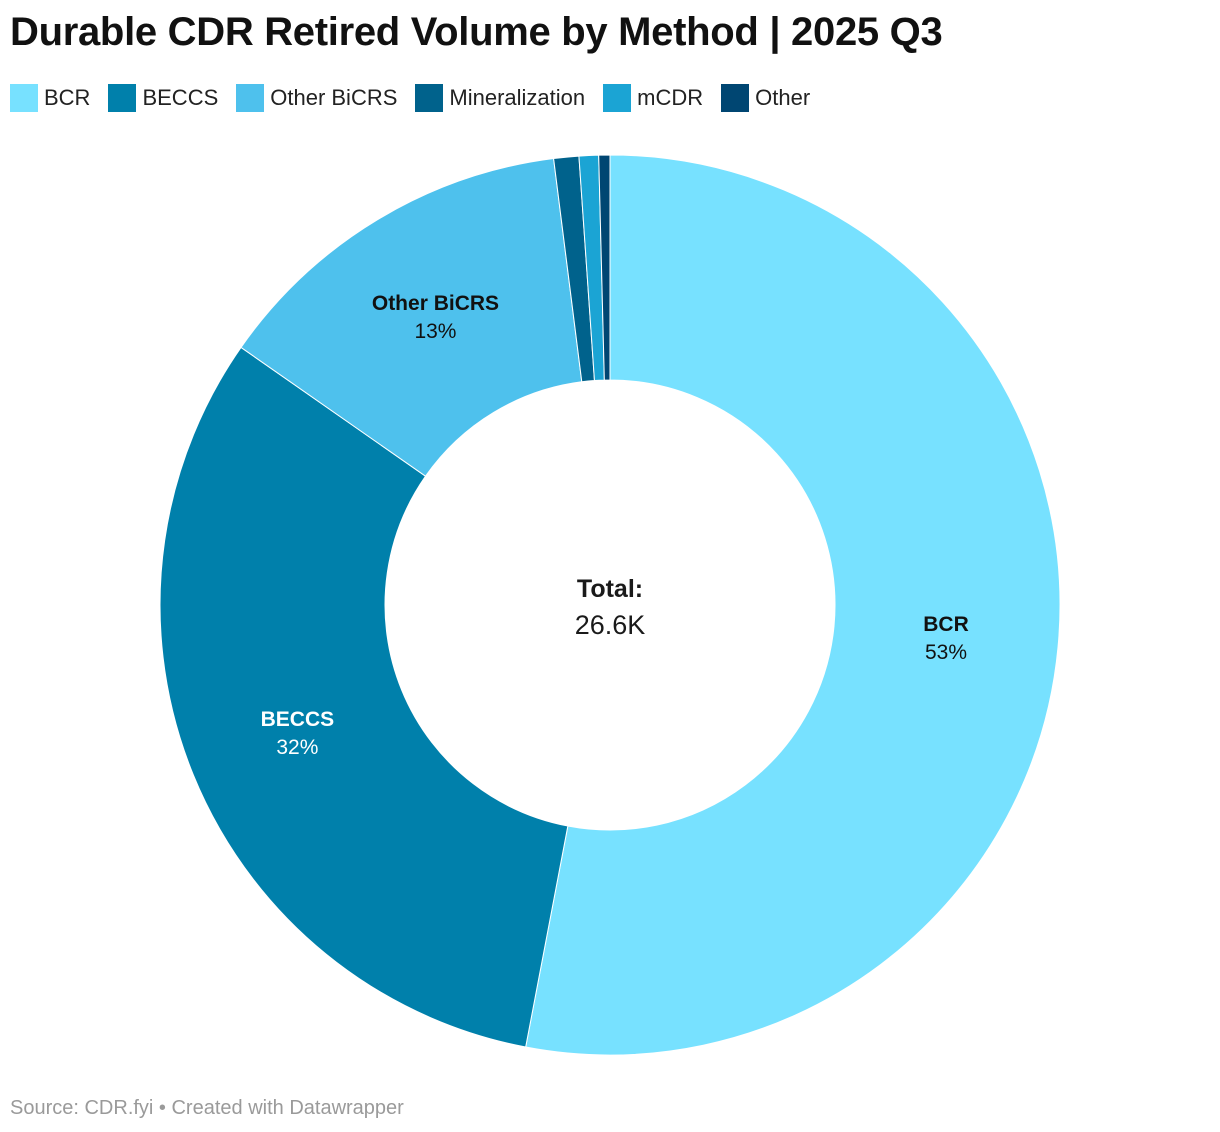 This screenshot has height=1132, width=1220. Describe the element at coordinates (610, 625) in the screenshot. I see `center-total-value: 26.6K` at that location.